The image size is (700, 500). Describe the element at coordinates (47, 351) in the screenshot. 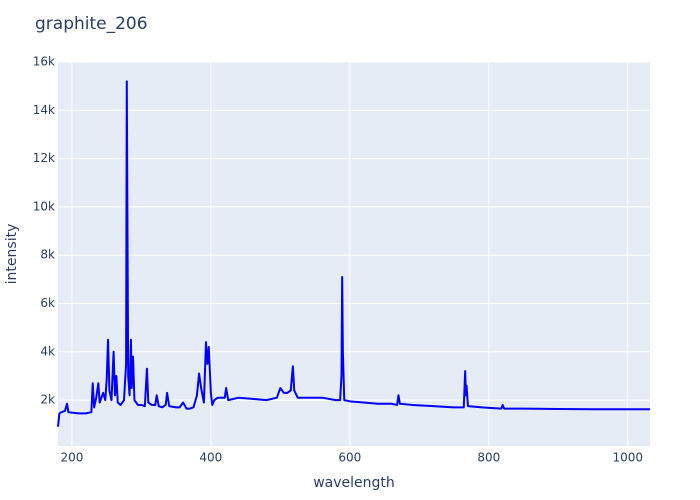

I see `y-tick-label: 4k` at that location.